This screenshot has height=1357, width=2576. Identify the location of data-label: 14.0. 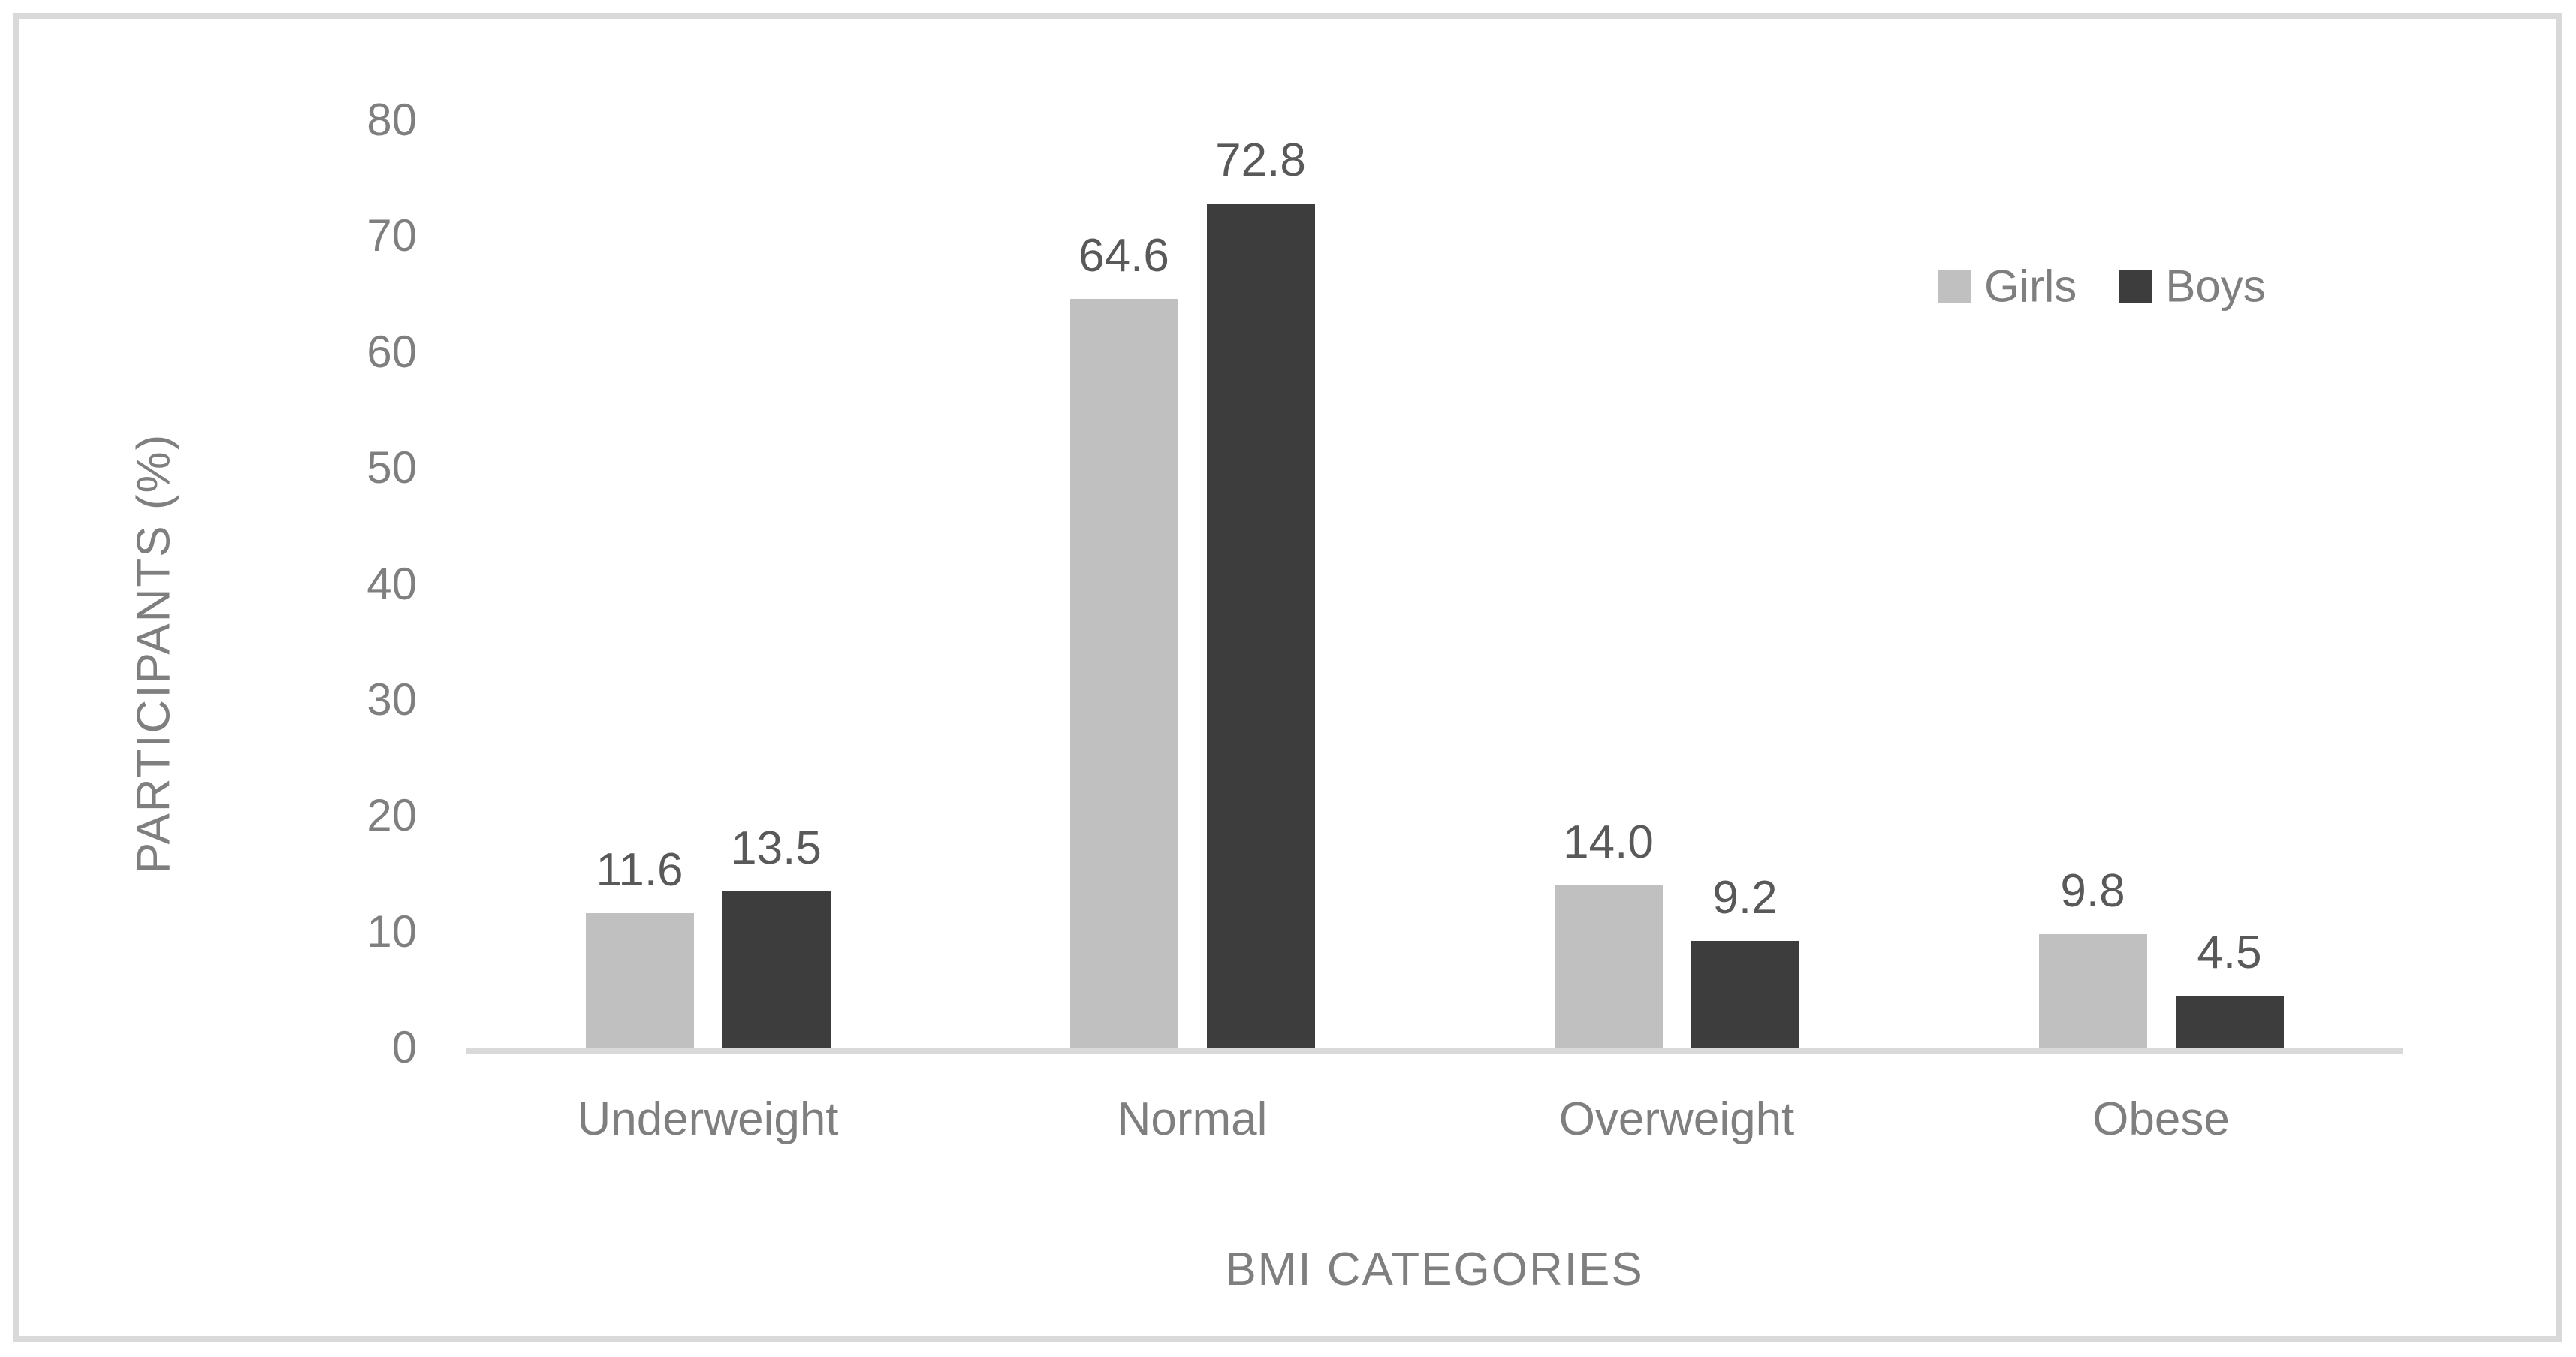
(1609, 842).